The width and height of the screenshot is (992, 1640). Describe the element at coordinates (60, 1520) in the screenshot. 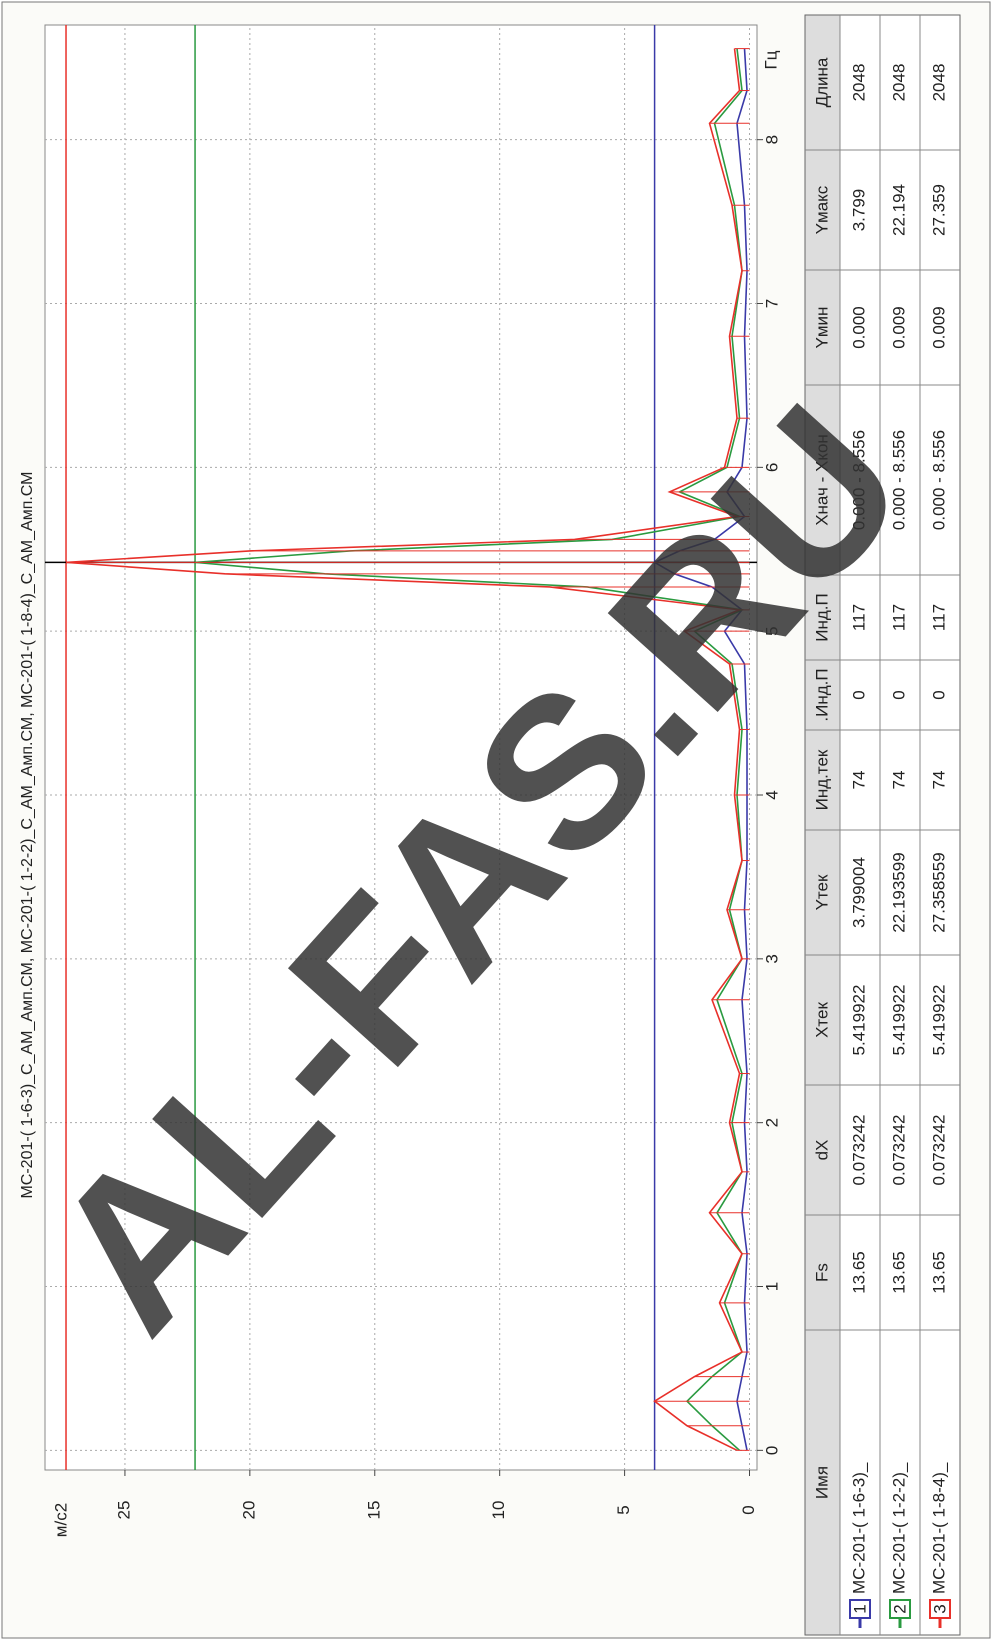

I see `y-axis-label: м/с2` at that location.